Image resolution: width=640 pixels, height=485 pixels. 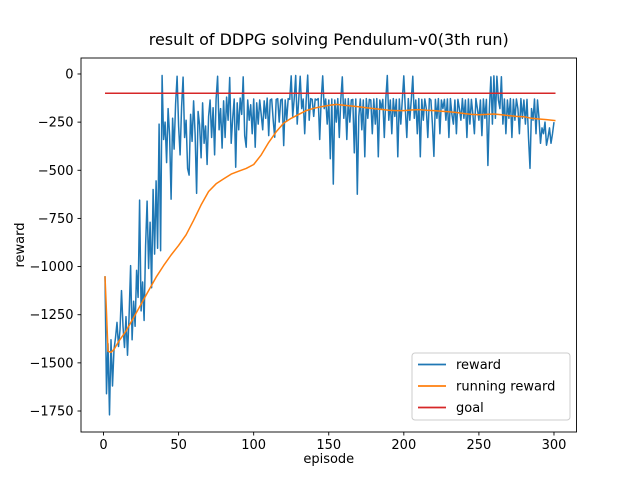 I want to click on legend-label-reward: reward, so click(x=478, y=365).